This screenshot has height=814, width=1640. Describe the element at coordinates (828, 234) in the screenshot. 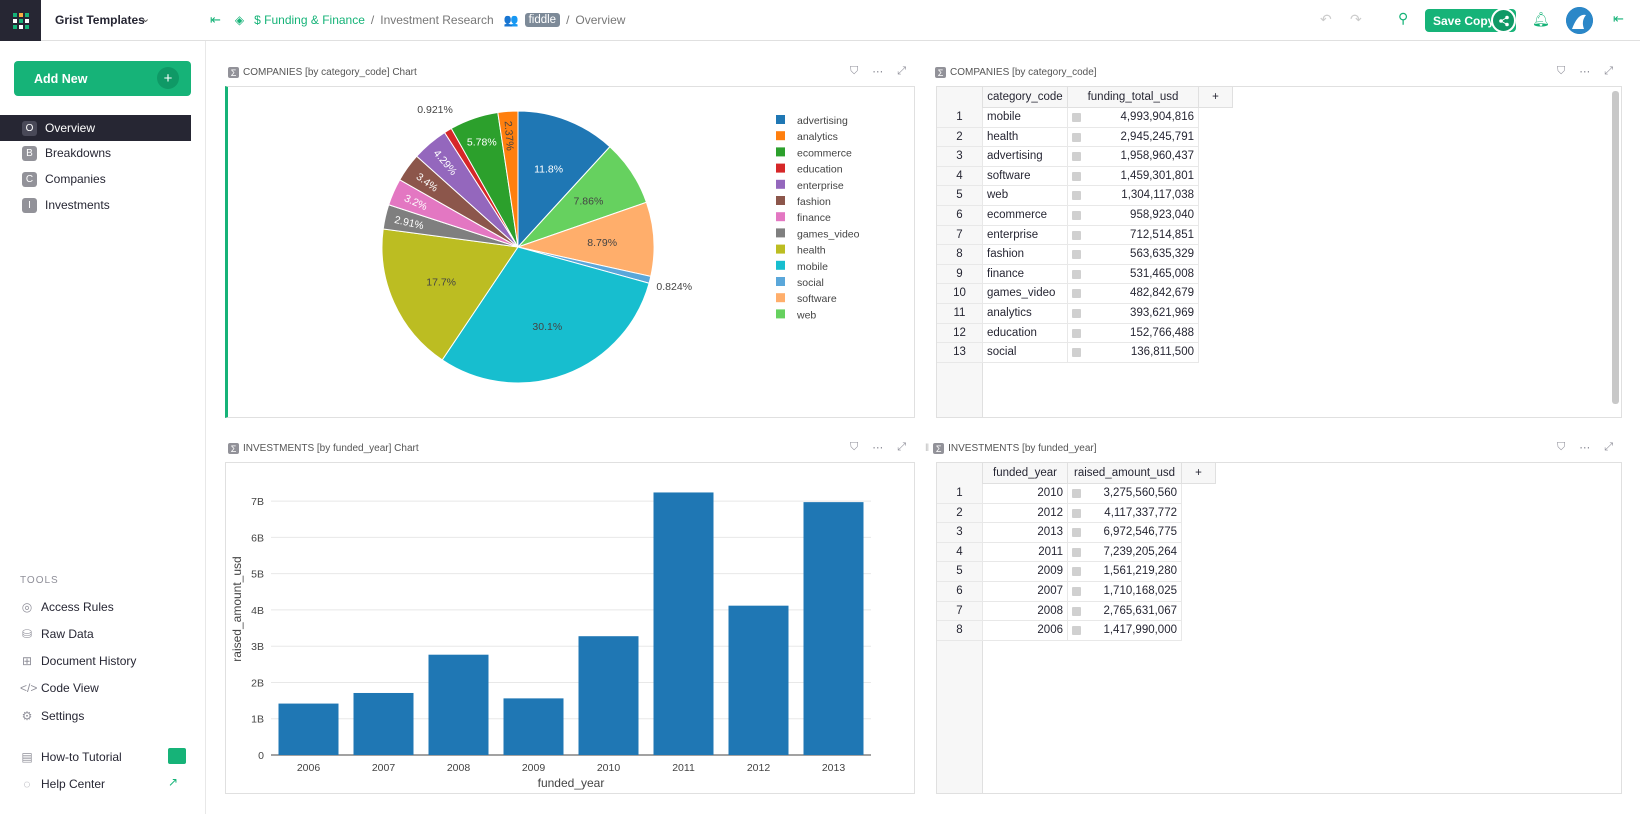

I see `legend-item-games_video: games_video` at that location.